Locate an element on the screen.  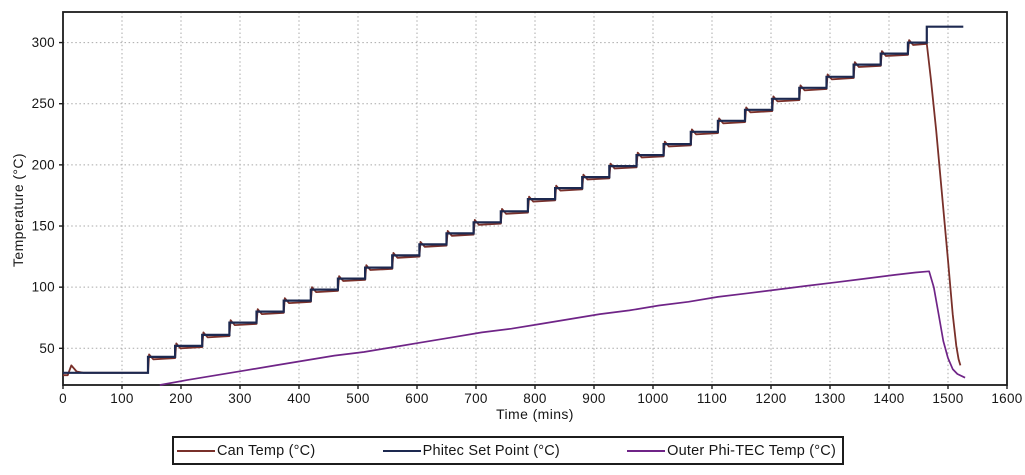
legend-entry-set-point: Phitec Set Point (°C) is located at coordinates (471, 450).